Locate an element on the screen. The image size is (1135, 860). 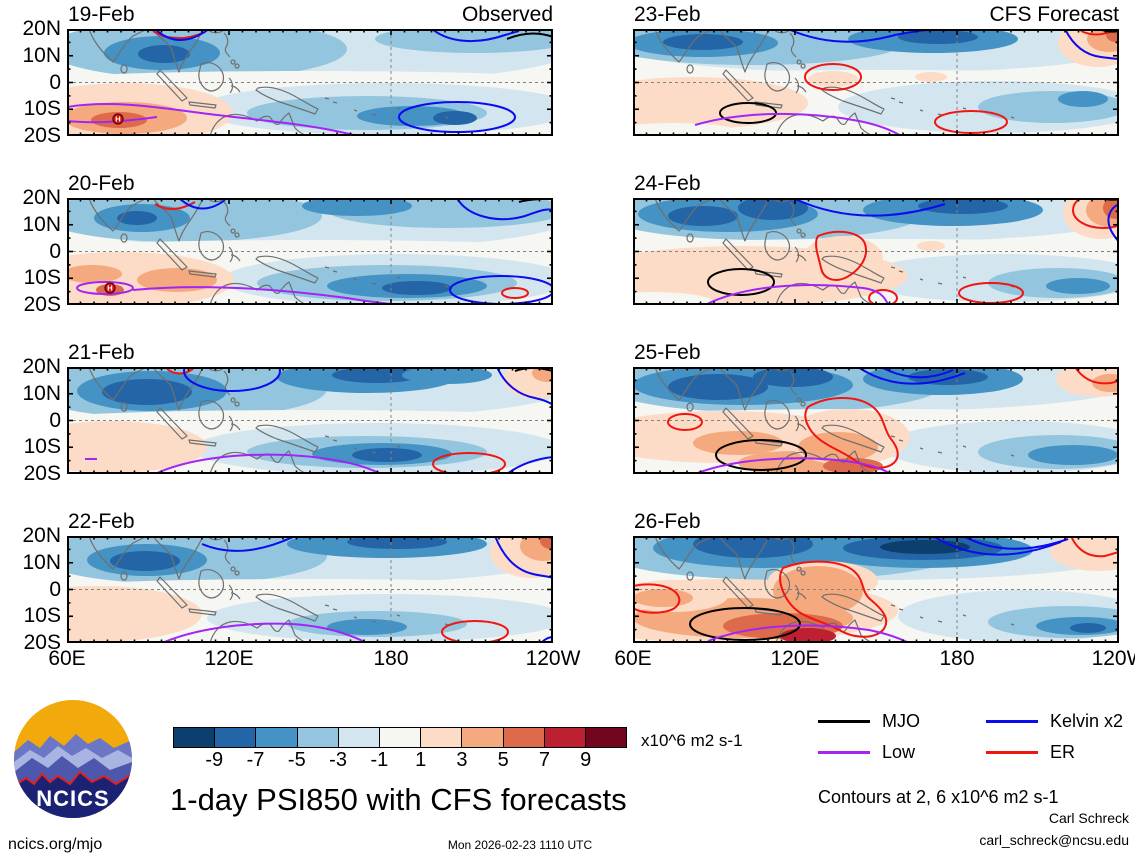
legend-label: ER is located at coordinates (1063, 752).